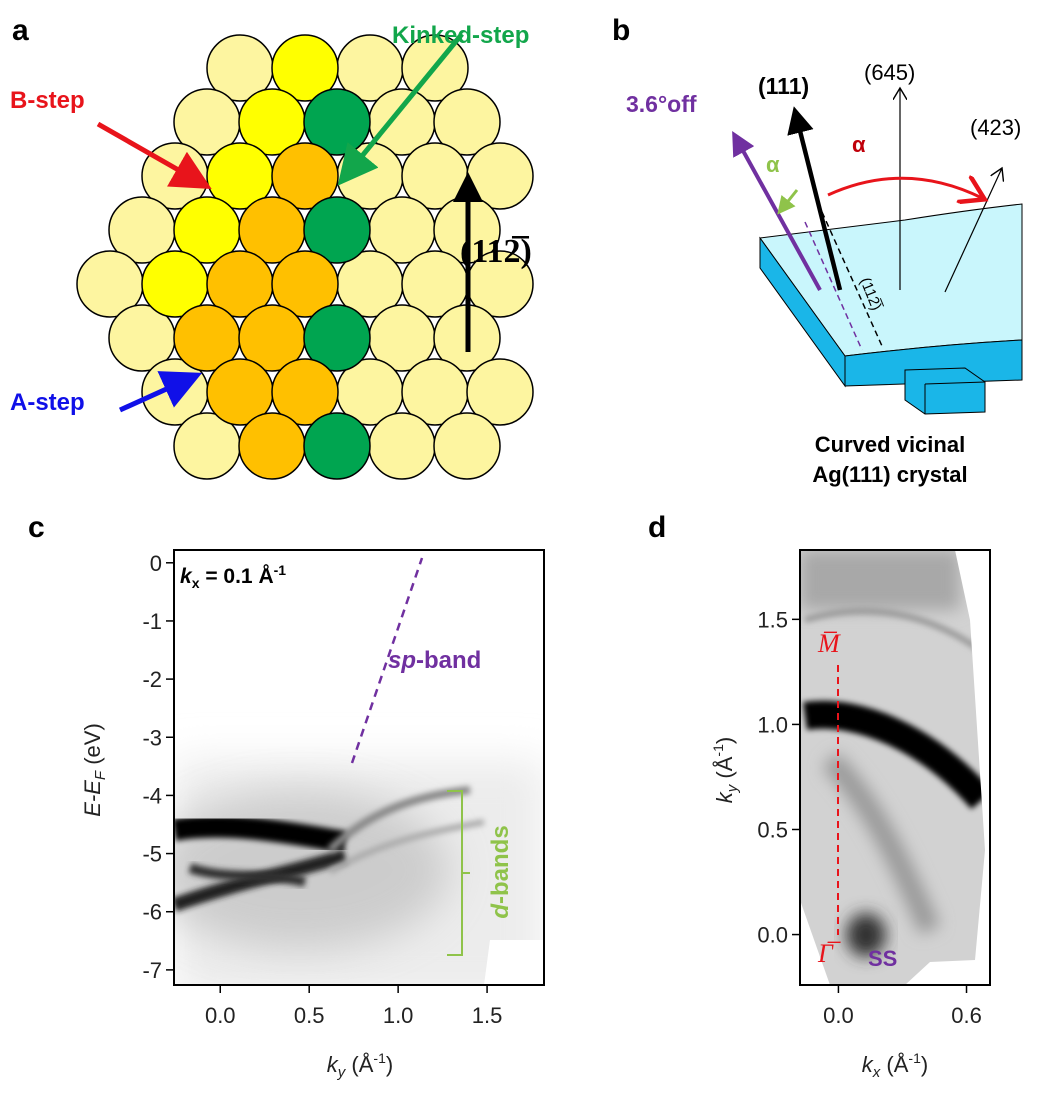 This screenshot has height=1098, width=1048. Describe the element at coordinates (891, 280) in the screenshot. I see `crystal-top` at that location.